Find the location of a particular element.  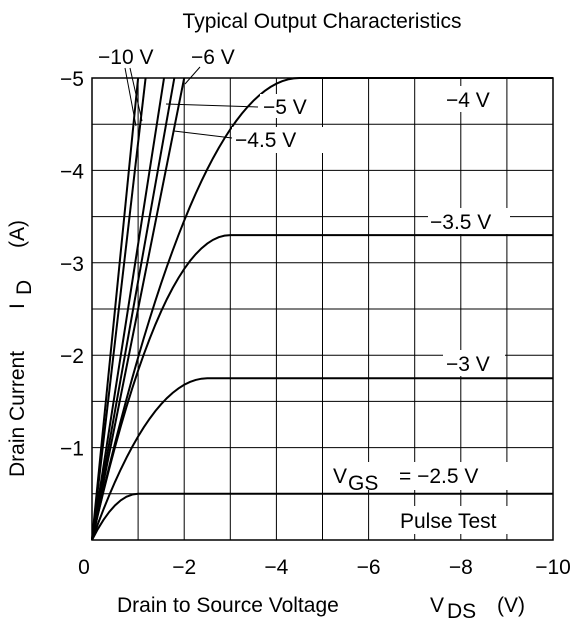

y-tick-label-2: −3 is located at coordinates (72, 264).